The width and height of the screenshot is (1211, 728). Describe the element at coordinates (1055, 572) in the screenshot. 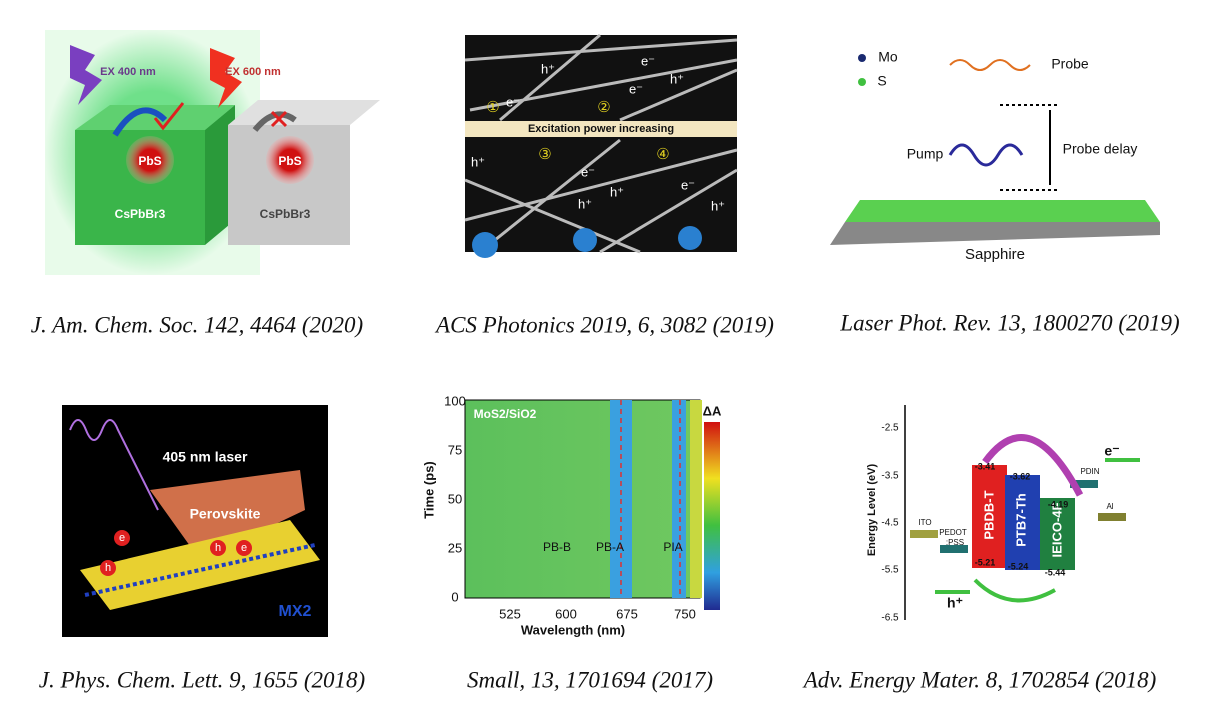

I see `image-label: -5.44` at that location.